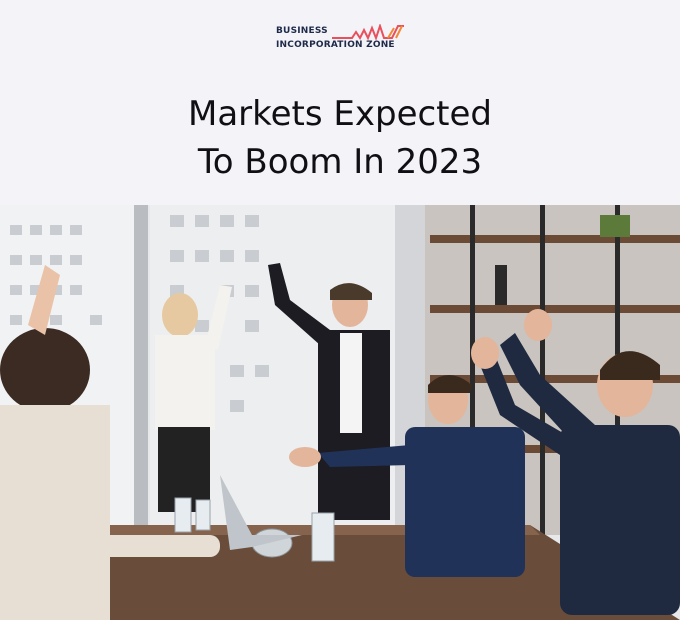 This screenshot has height=620, width=680. What do you see at coordinates (335, 45) in the screenshot?
I see `brand-line-2: INCORPORATION ZONE` at bounding box center [335, 45].